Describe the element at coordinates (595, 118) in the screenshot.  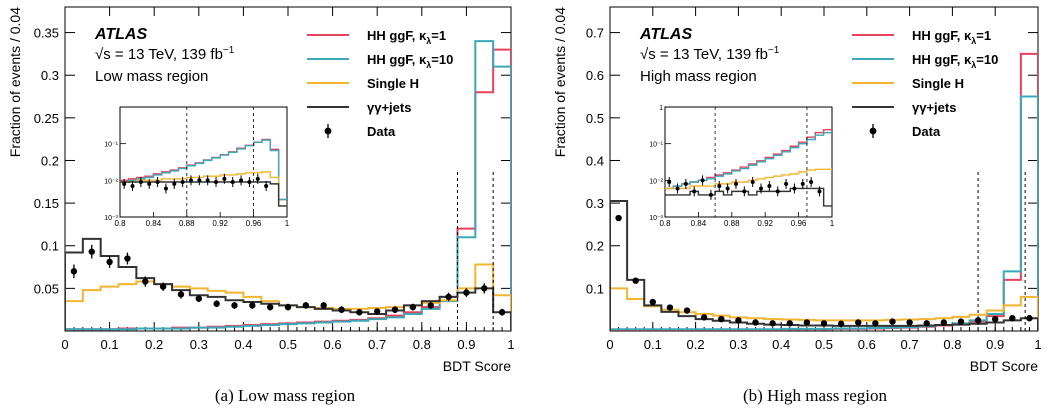
I see `y-tick-label: 0.5` at that location.